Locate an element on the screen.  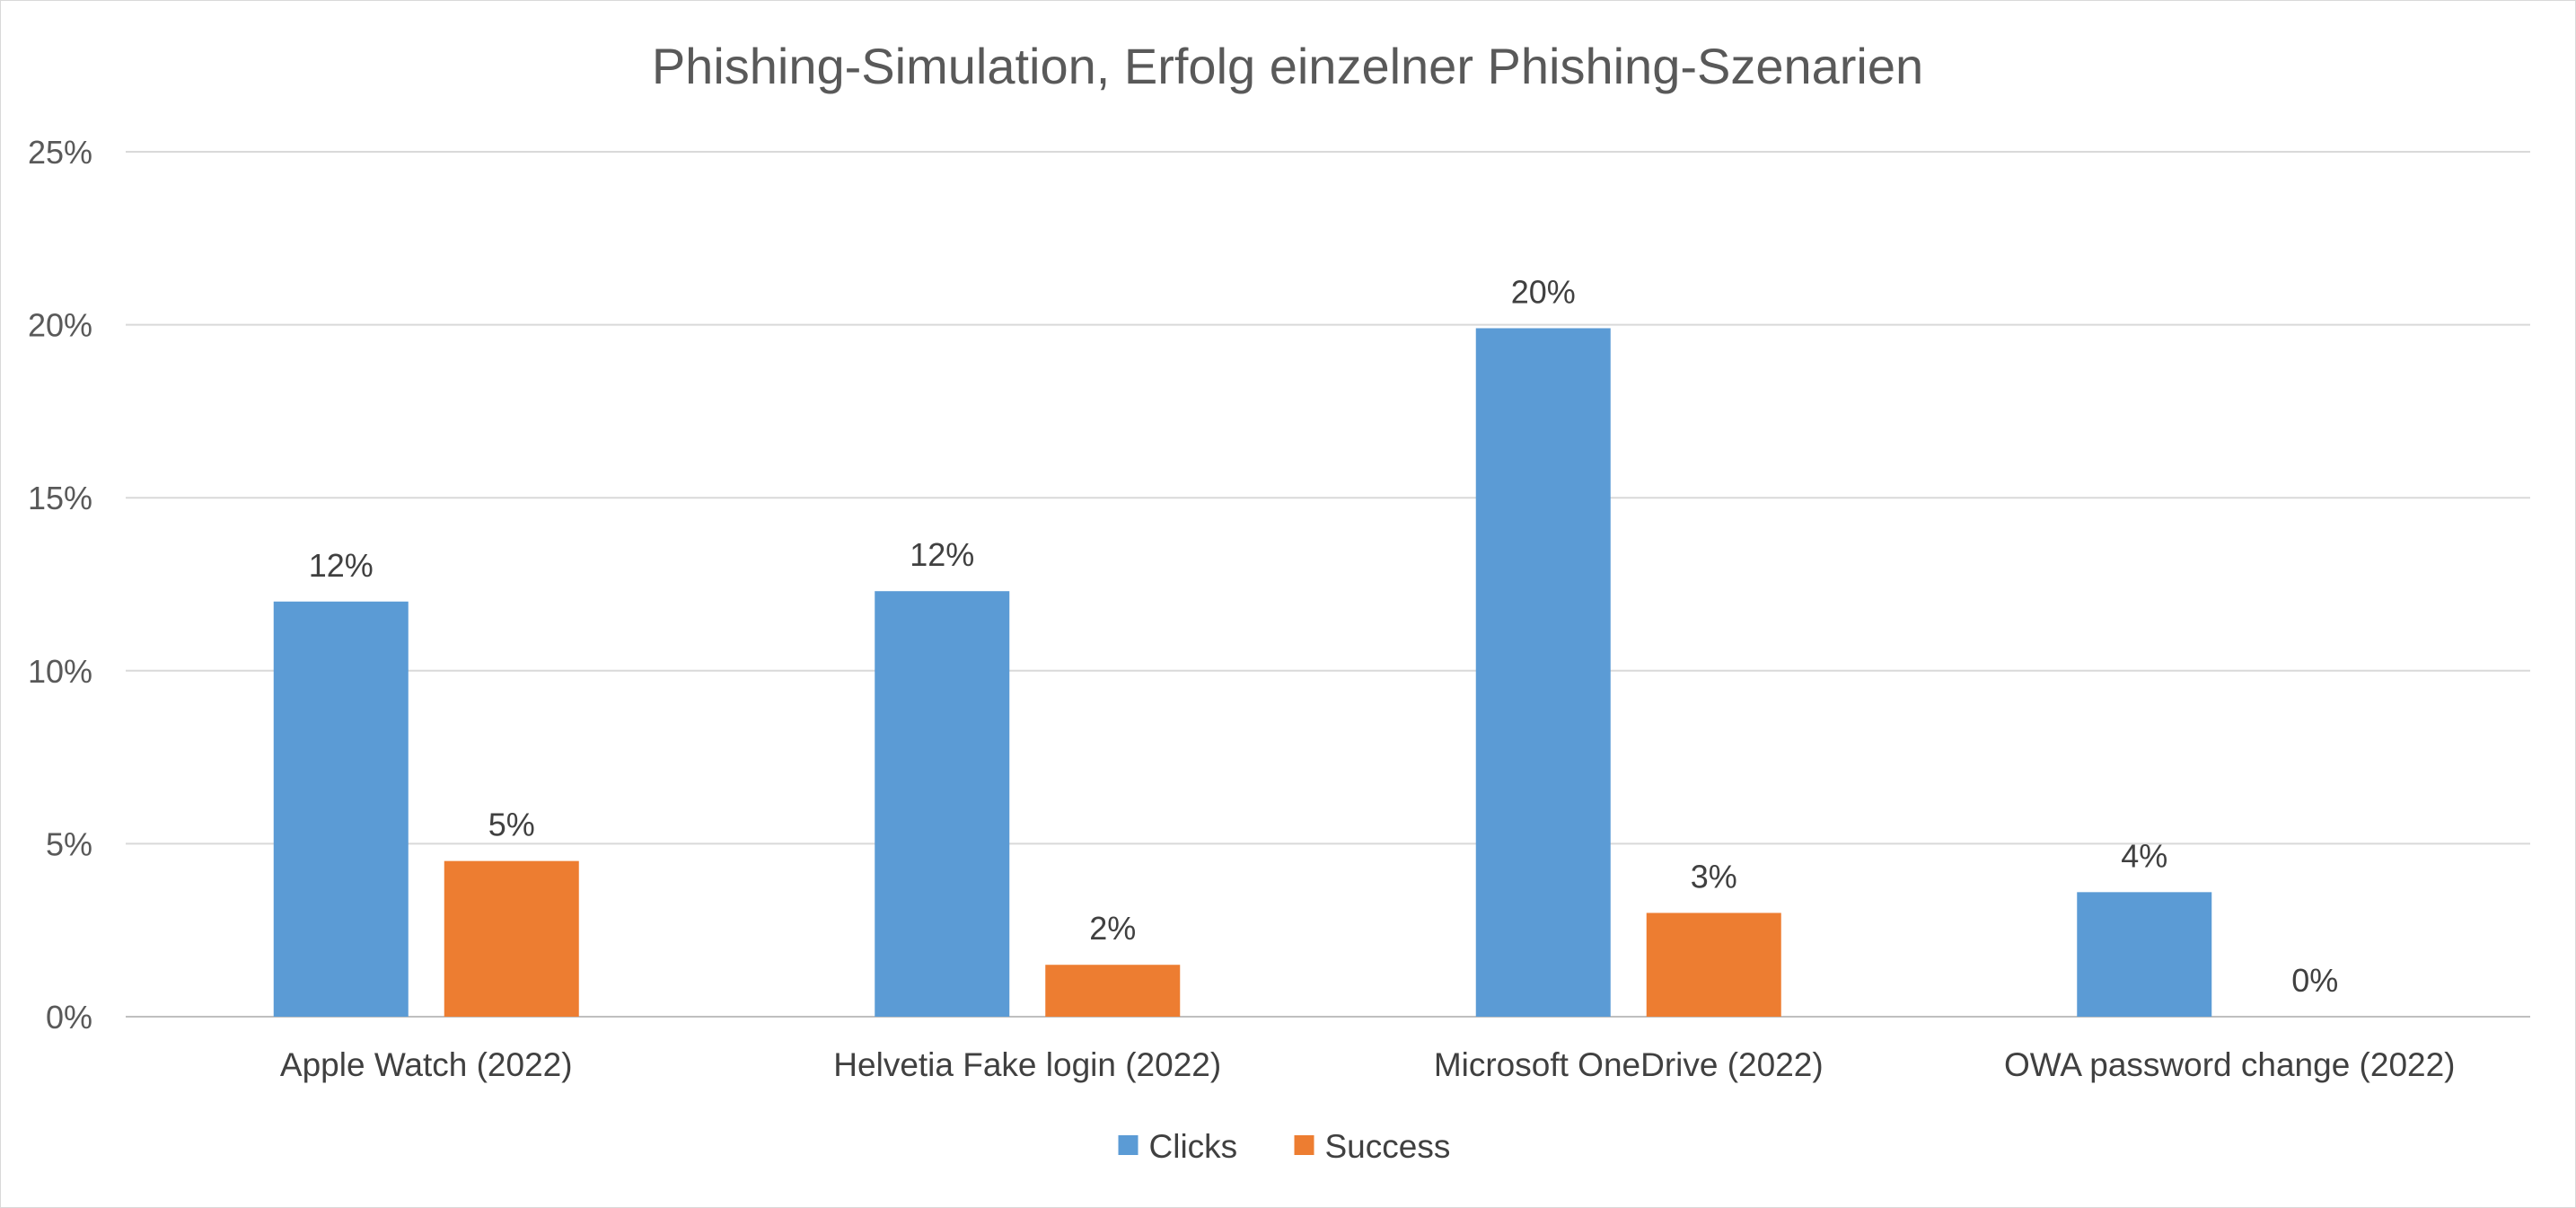
x-category-label: OWA password change (2022) is located at coordinates (2230, 1064).